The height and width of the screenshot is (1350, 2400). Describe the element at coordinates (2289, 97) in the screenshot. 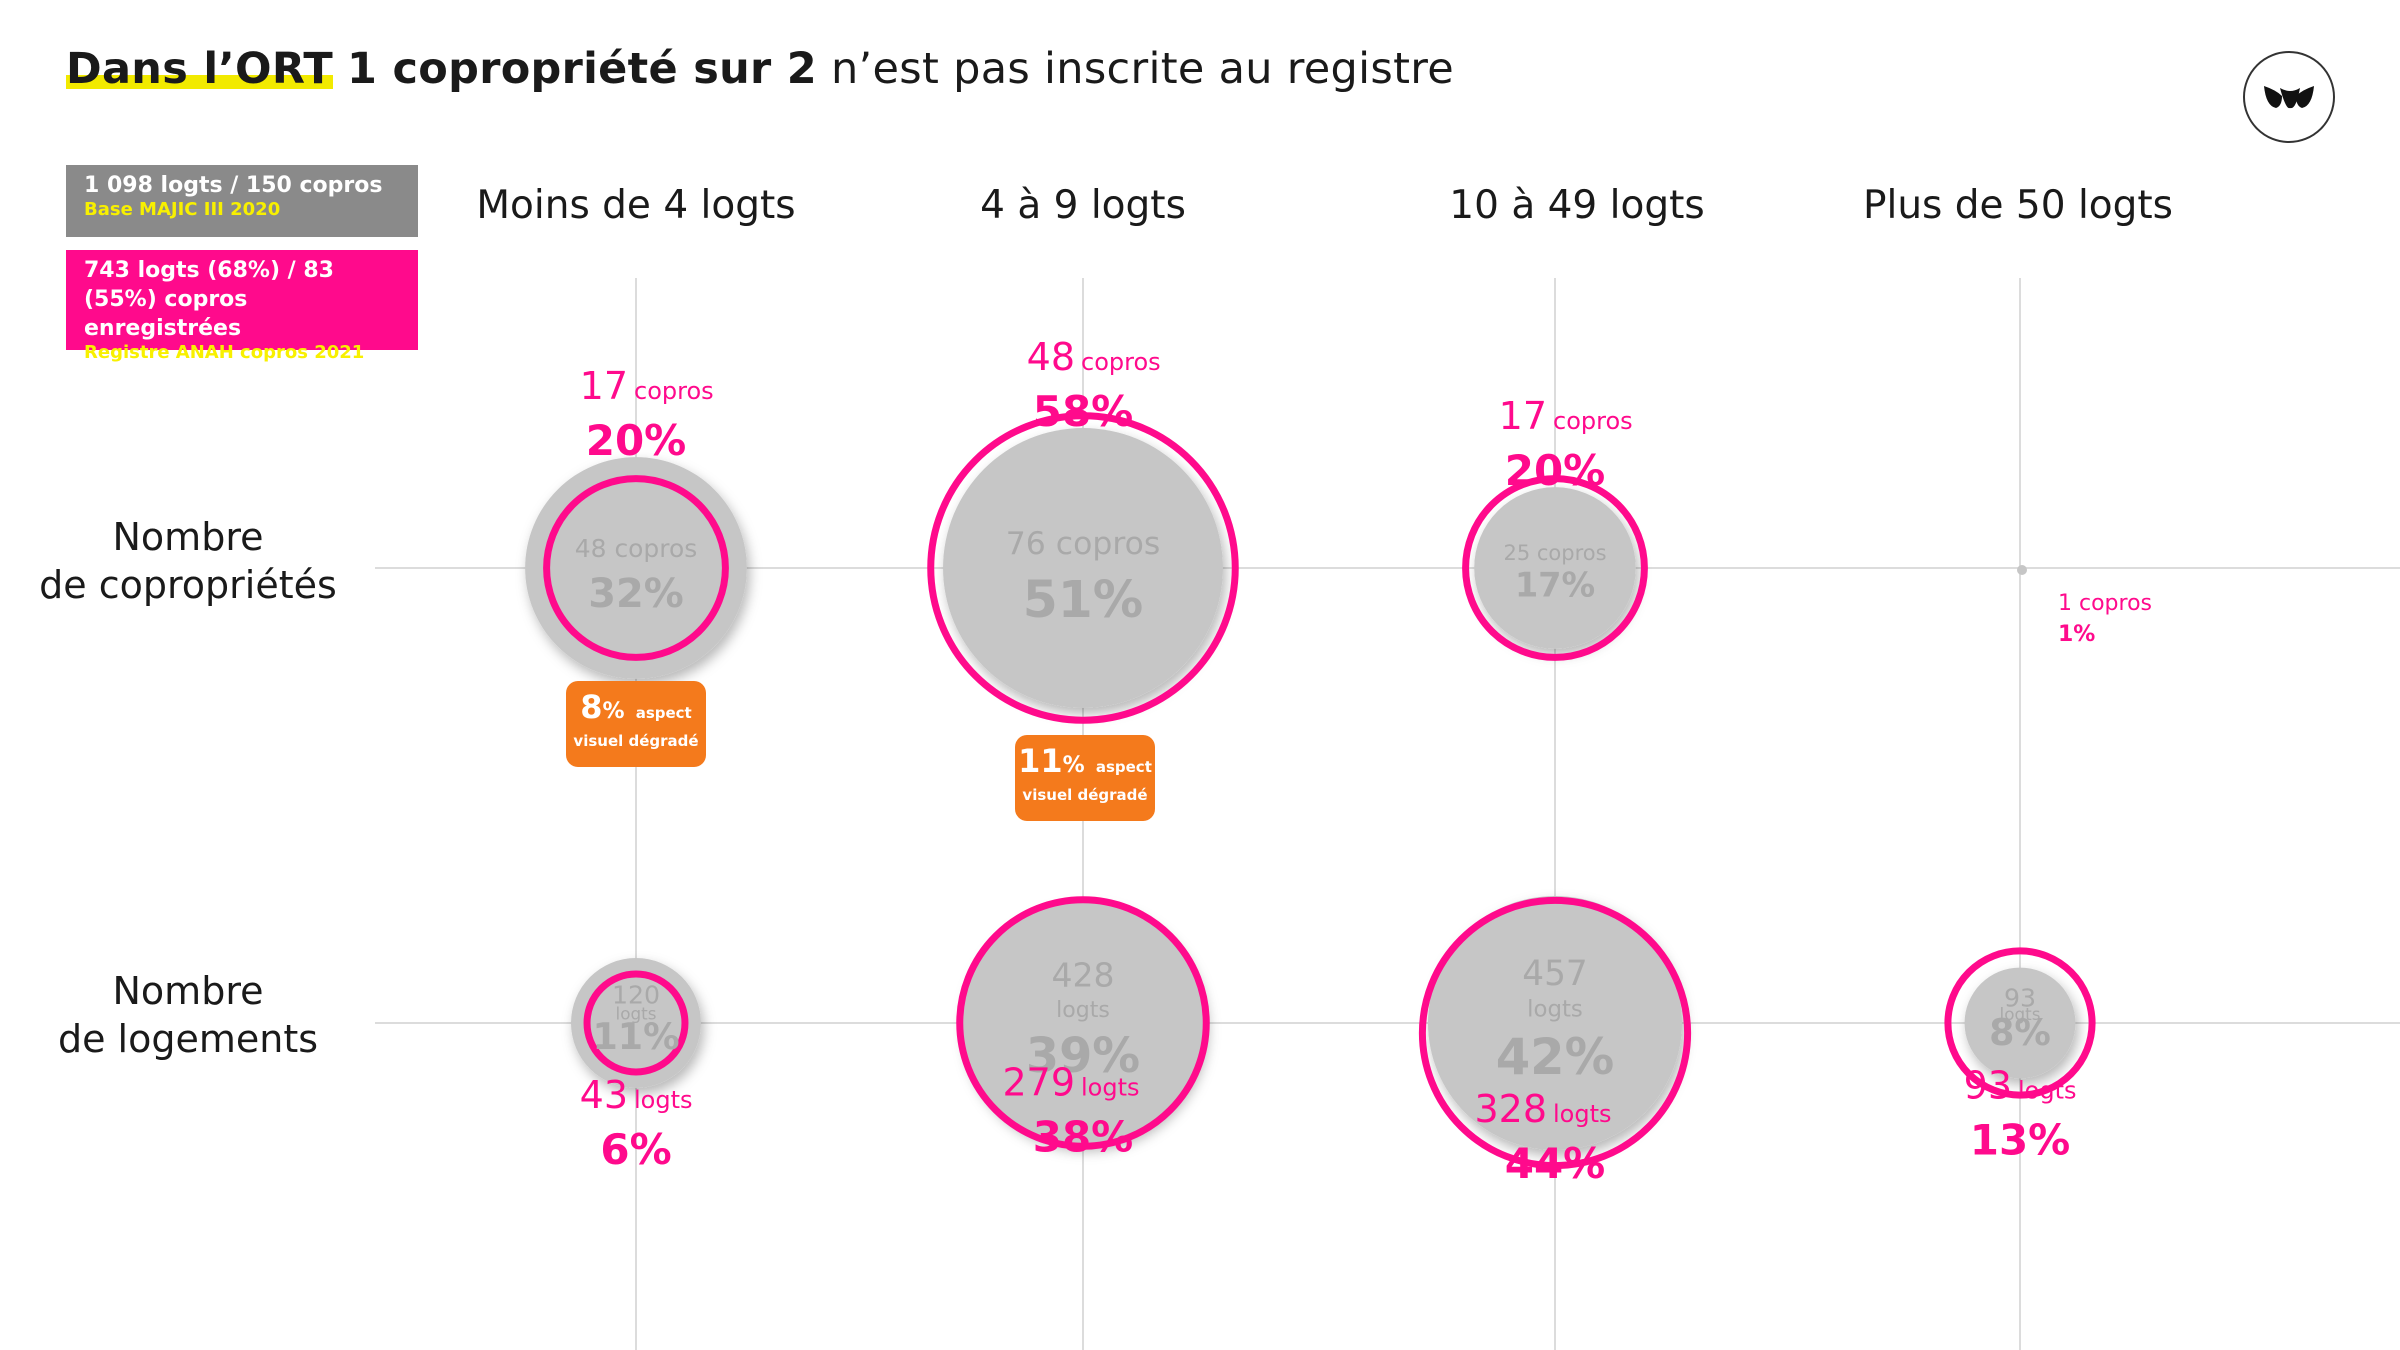

I see `brand-logo` at that location.